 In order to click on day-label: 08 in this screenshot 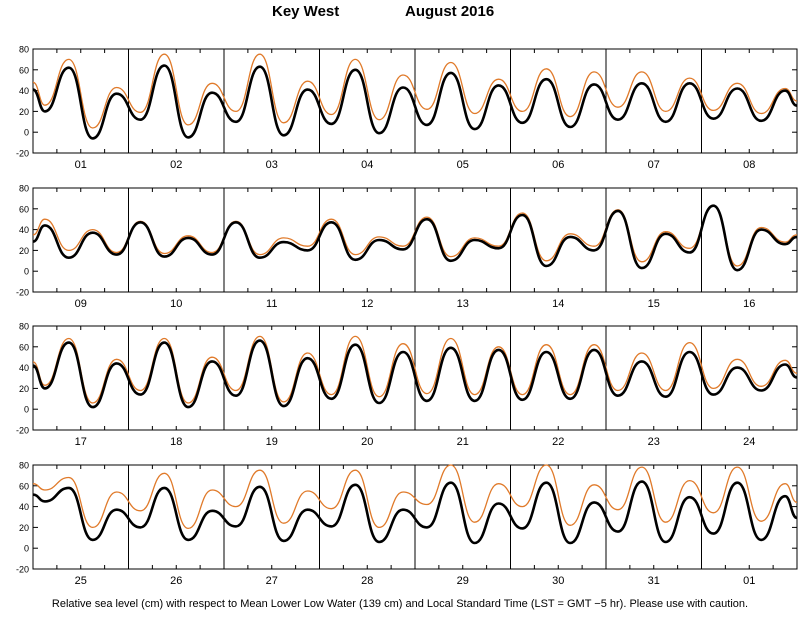, I will do `click(749, 165)`.